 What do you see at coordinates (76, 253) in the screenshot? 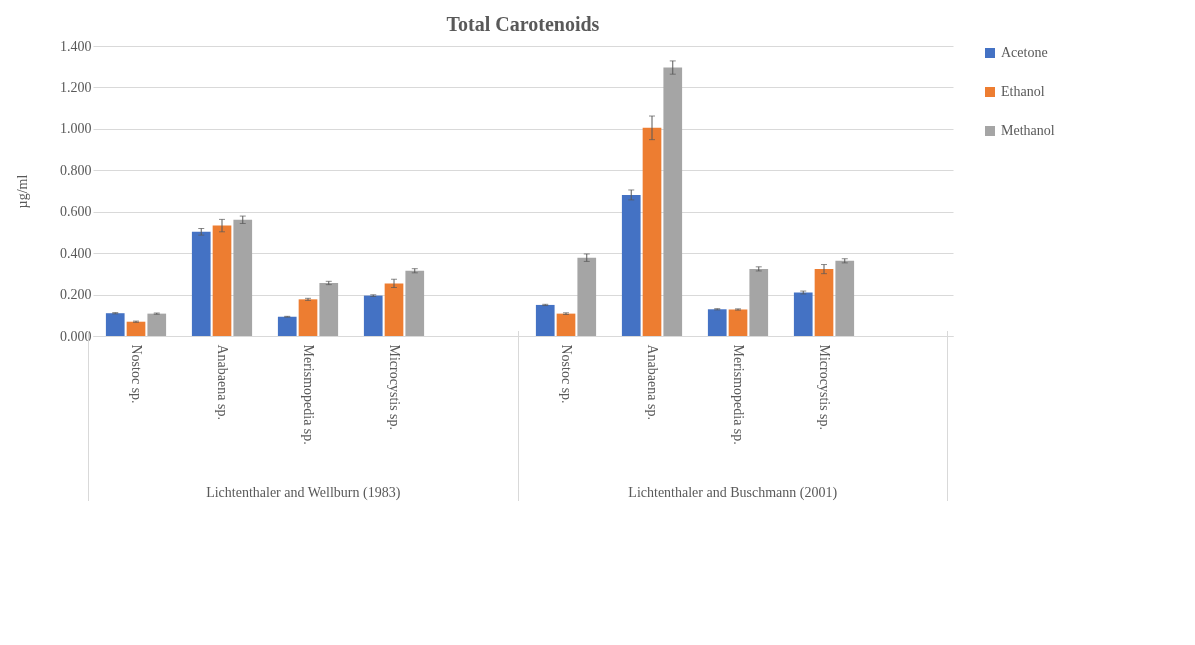
I see `y-tick-label: 0.400` at bounding box center [76, 253].